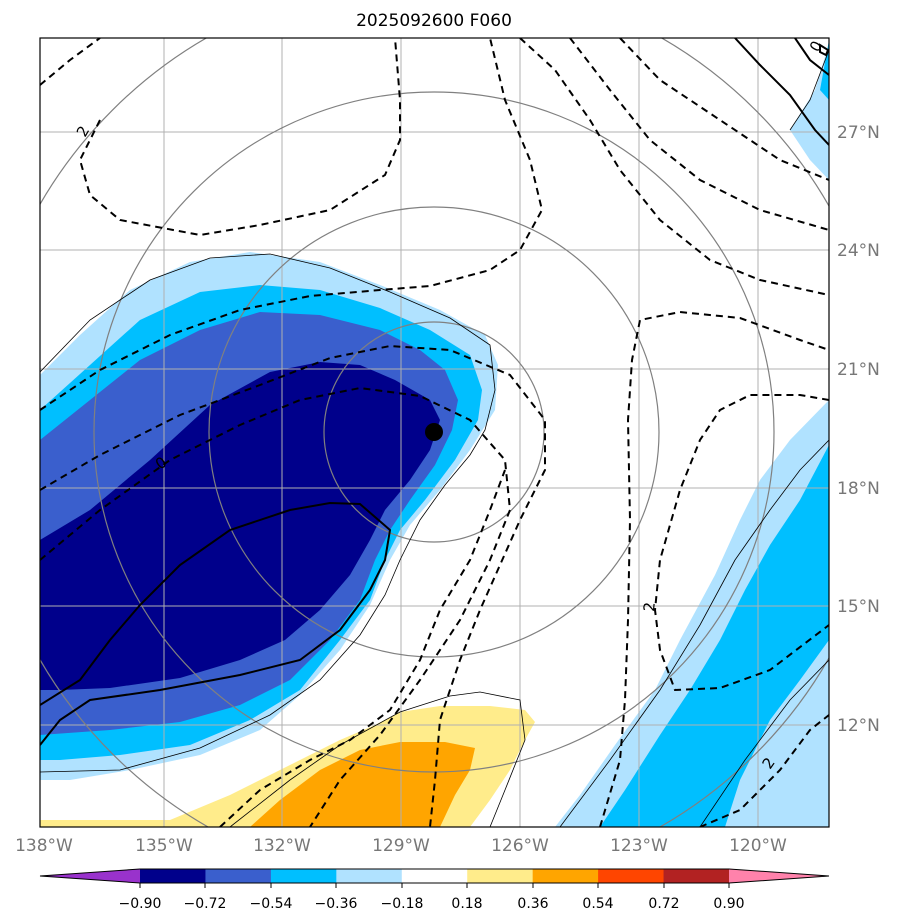 This screenshot has height=924, width=899. I want to click on contour-label: 2, so click(649, 606).